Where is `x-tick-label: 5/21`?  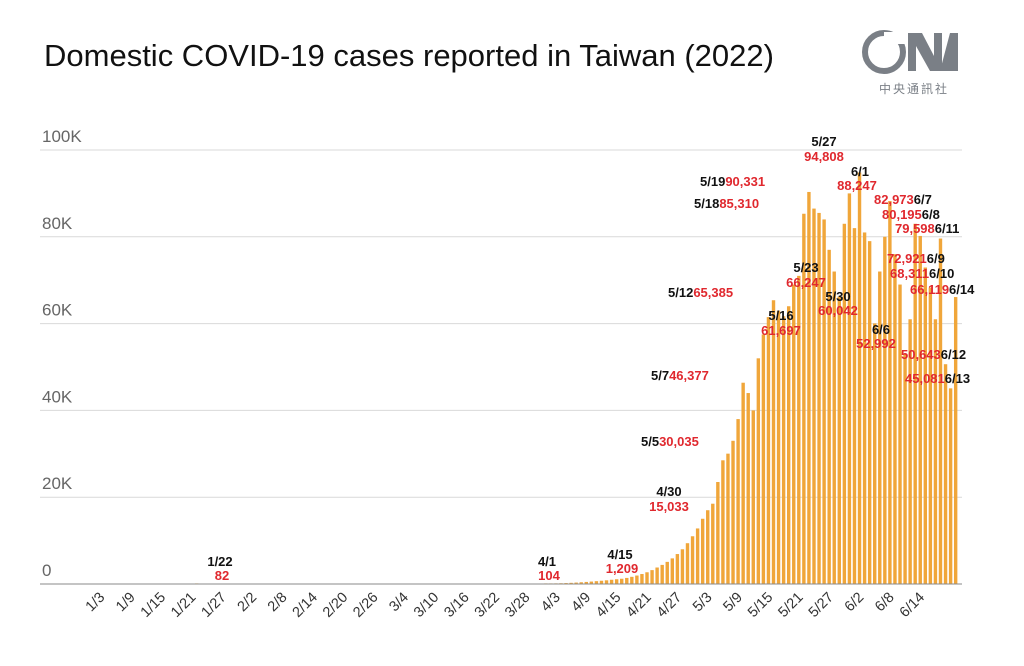
x-tick-label: 5/21 is located at coordinates (790, 605).